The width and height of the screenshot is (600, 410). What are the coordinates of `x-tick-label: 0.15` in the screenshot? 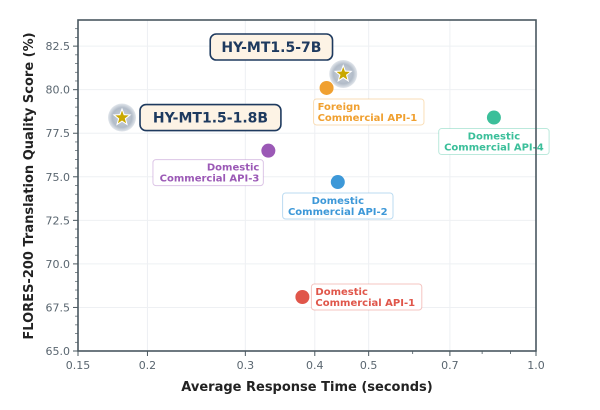 It's located at (78, 365).